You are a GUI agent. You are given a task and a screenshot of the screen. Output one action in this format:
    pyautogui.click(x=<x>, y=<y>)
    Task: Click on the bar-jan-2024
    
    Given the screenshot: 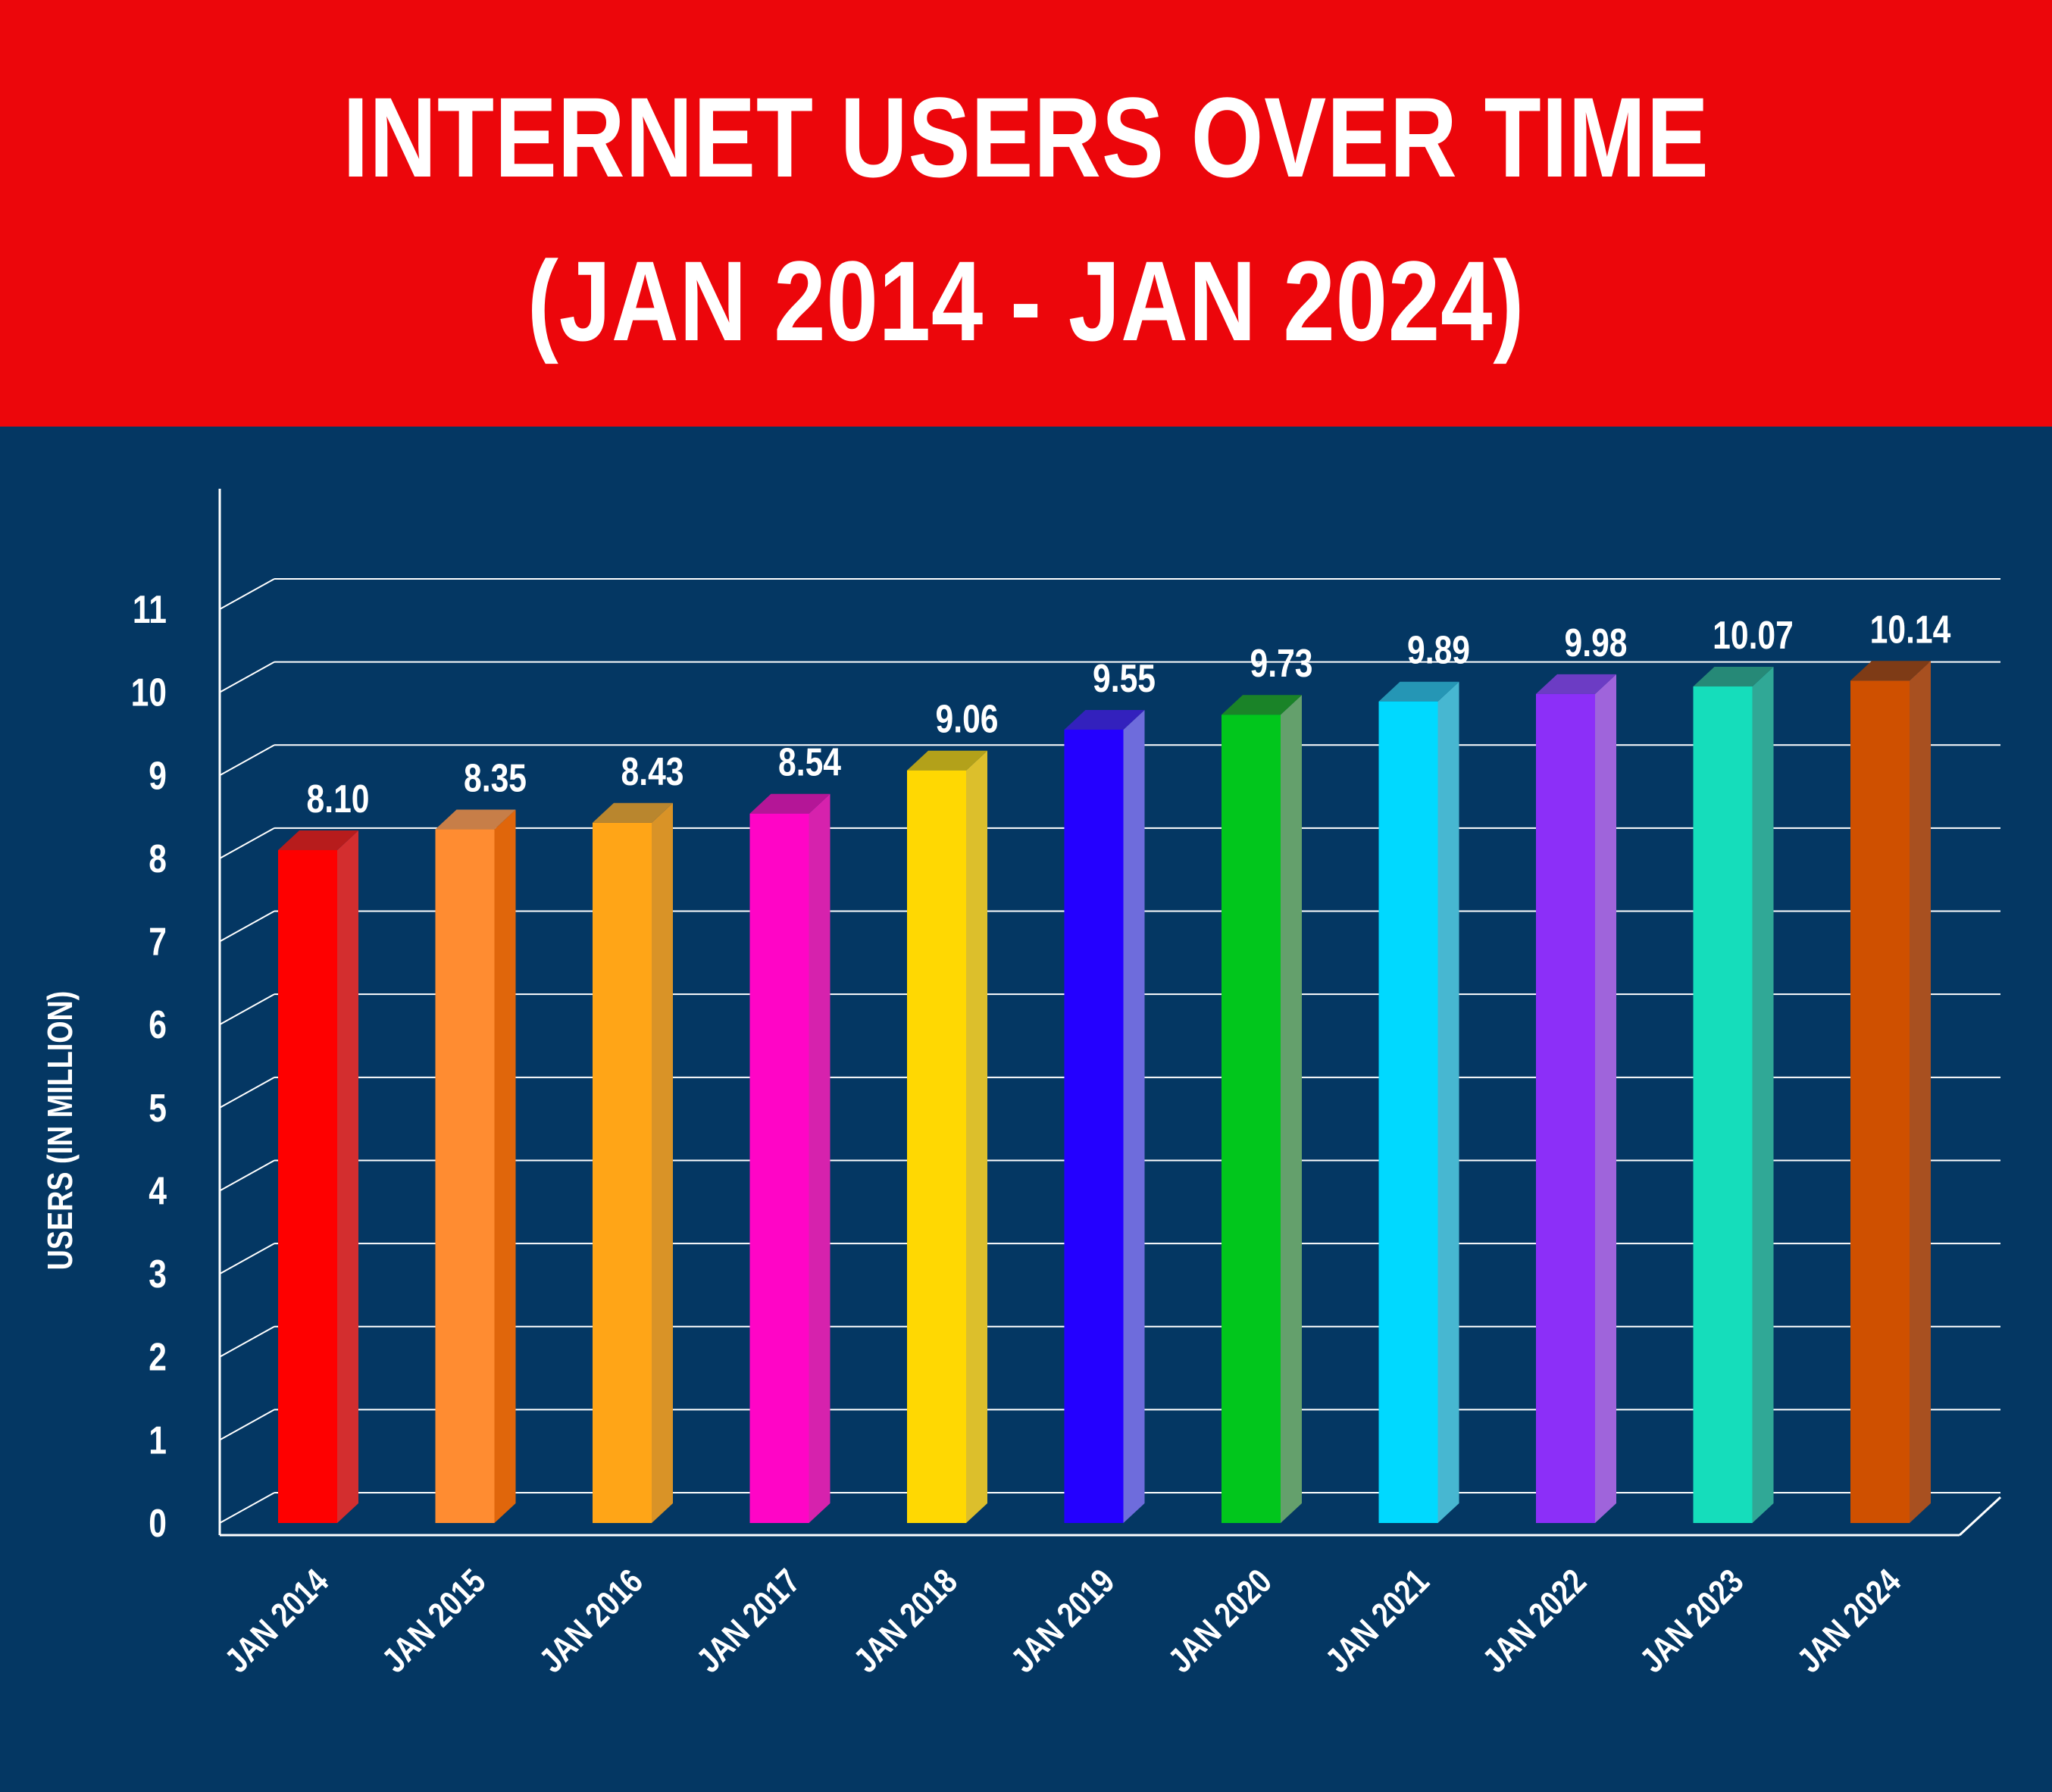 What is the action you would take?
    pyautogui.click(x=1891, y=1092)
    